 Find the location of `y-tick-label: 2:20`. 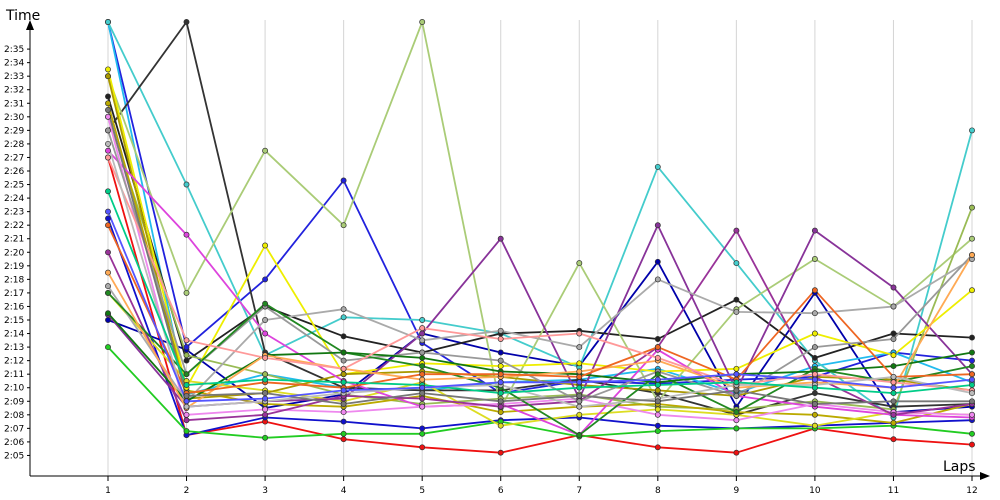

y-tick-label: 2:20 is located at coordinates (14, 253).